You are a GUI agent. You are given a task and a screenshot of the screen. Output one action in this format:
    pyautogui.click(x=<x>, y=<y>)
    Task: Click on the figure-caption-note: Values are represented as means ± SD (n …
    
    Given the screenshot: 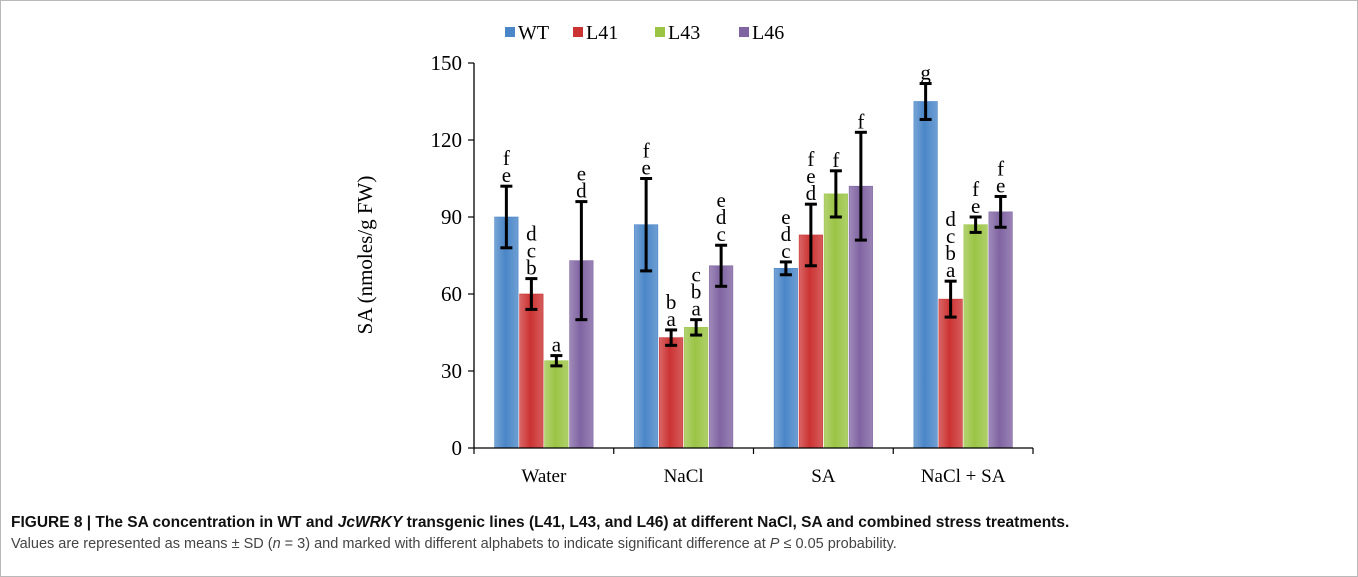 What is the action you would take?
    pyautogui.click(x=681, y=544)
    